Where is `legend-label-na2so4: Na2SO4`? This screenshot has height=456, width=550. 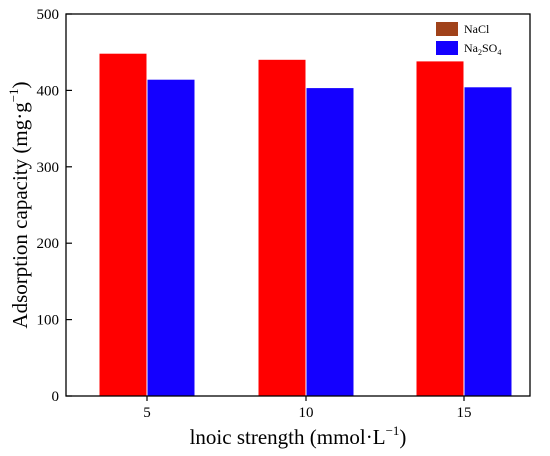
legend-label-na2so4: Na2SO4 is located at coordinates (482, 49).